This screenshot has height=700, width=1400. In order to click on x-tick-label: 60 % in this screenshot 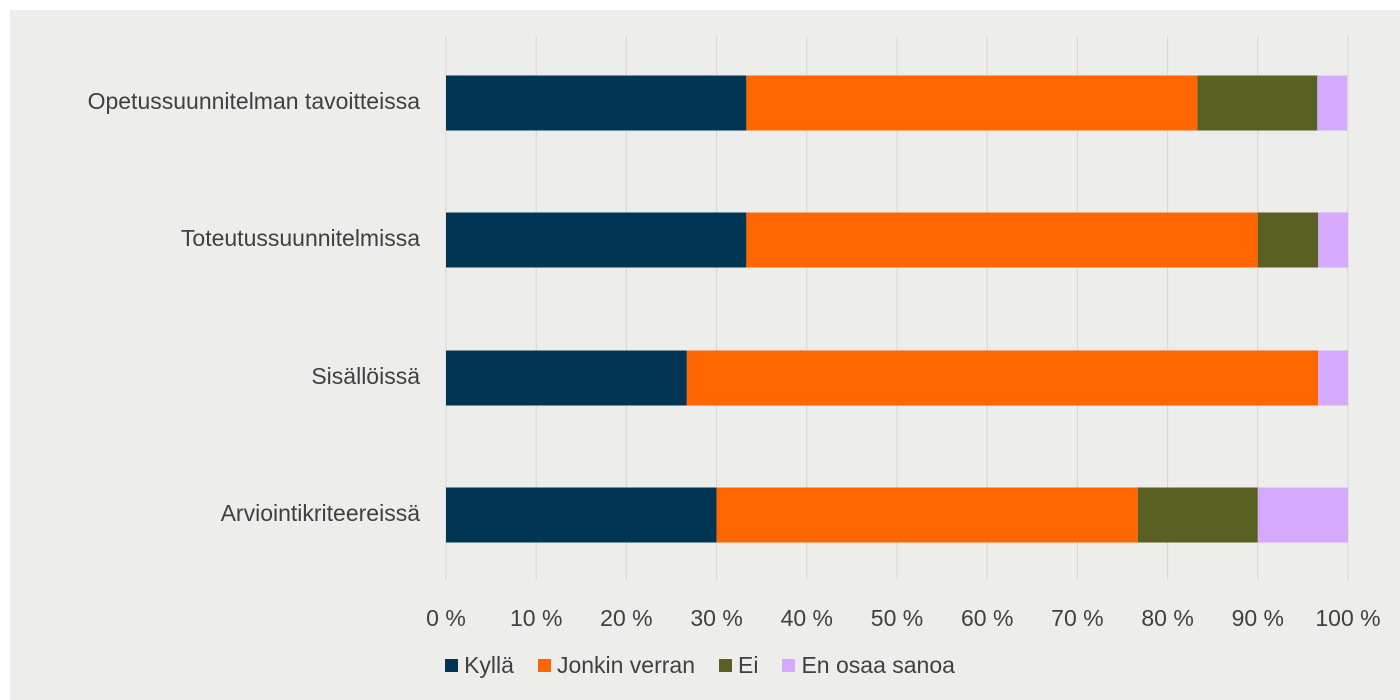, I will do `click(987, 618)`.